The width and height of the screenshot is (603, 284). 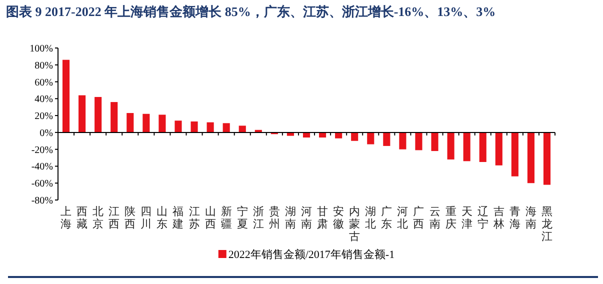 What do you see at coordinates (46, 133) in the screenshot?
I see `y-tick-label: 0%` at bounding box center [46, 133].